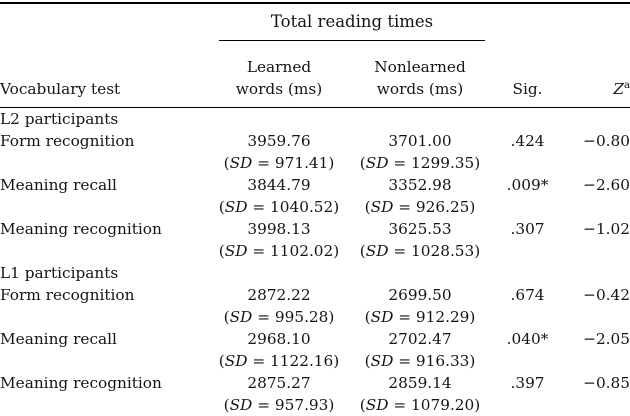 The height and width of the screenshot is (416, 630). What do you see at coordinates (527, 229) in the screenshot?
I see `sig-value: .307` at bounding box center [527, 229].